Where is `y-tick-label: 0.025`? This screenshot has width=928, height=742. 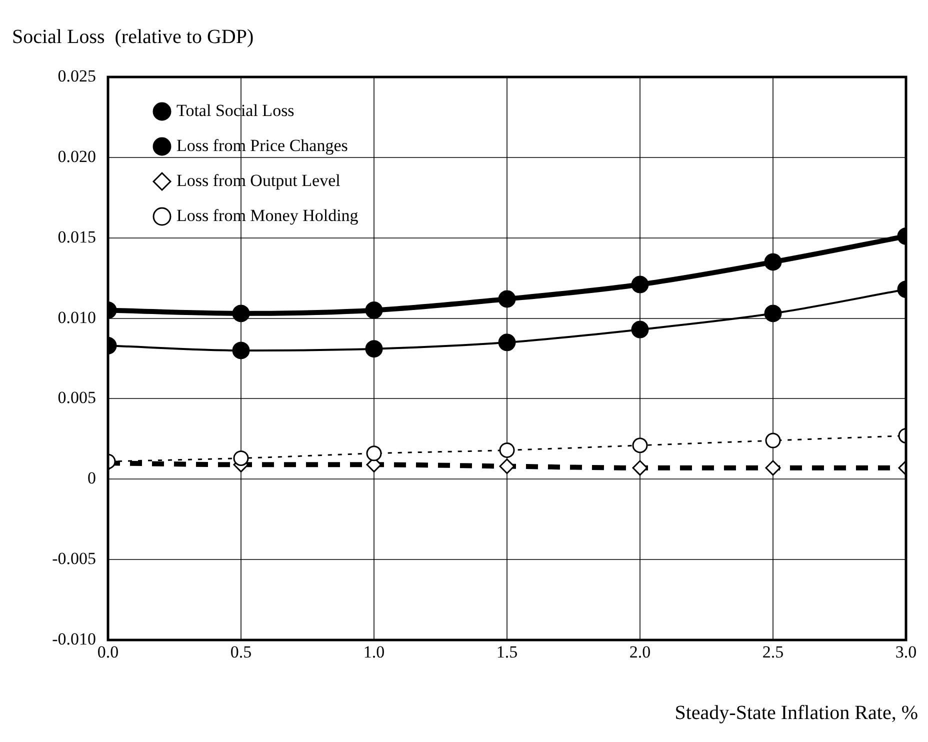
y-tick-label: 0.025 is located at coordinates (77, 76).